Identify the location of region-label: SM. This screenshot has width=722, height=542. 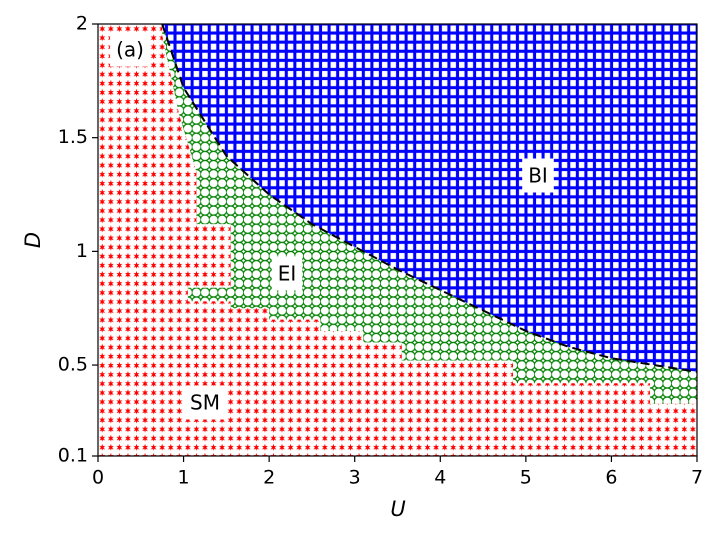
(205, 402).